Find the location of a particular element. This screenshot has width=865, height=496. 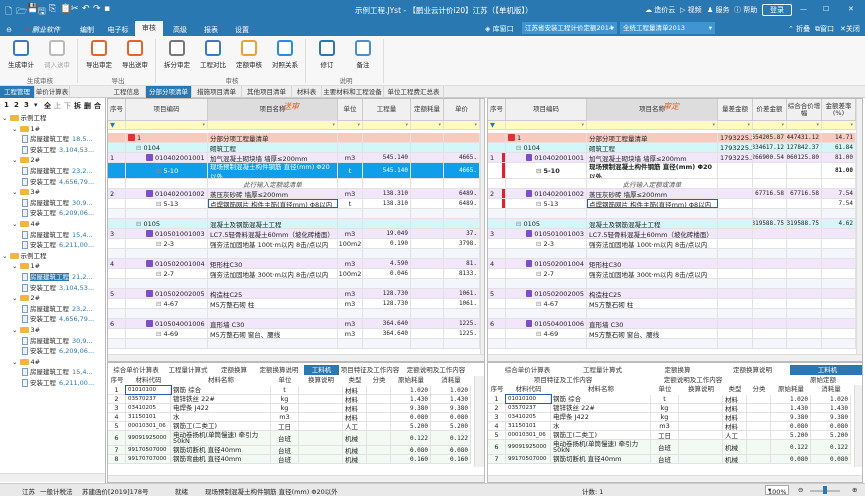

table-row: 4 010502001004 矩形柱C30 is located at coordinates (672, 264).